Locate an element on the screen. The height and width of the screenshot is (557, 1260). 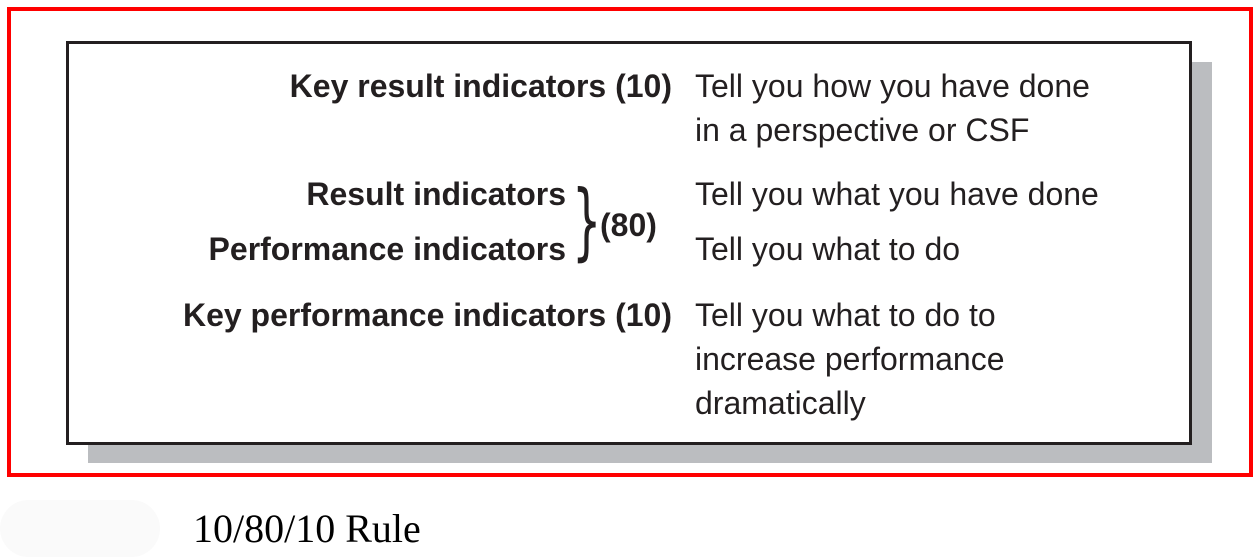
faint-smudge is located at coordinates (80, 528).